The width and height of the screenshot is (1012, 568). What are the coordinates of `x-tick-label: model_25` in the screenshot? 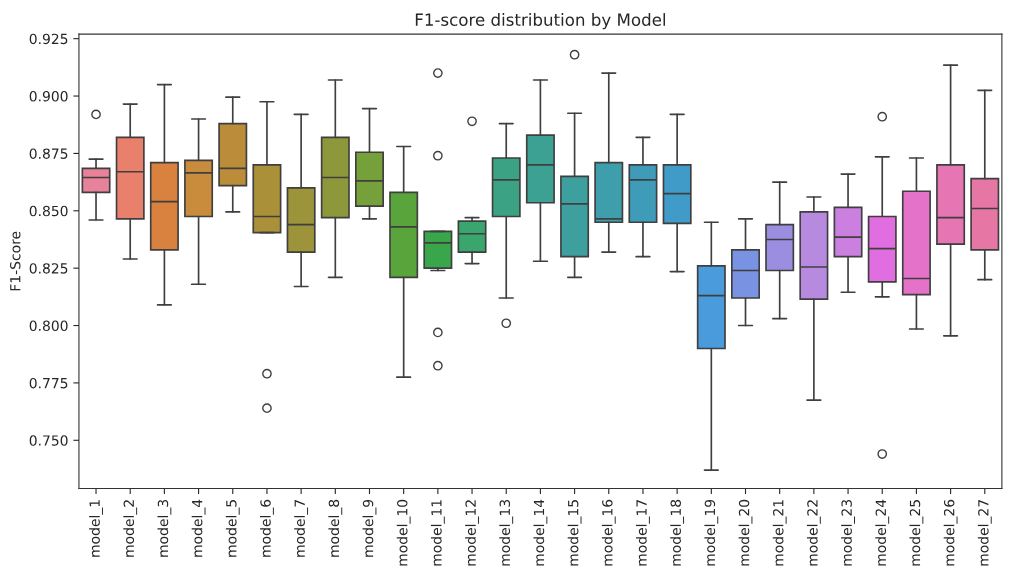 It's located at (916, 533).